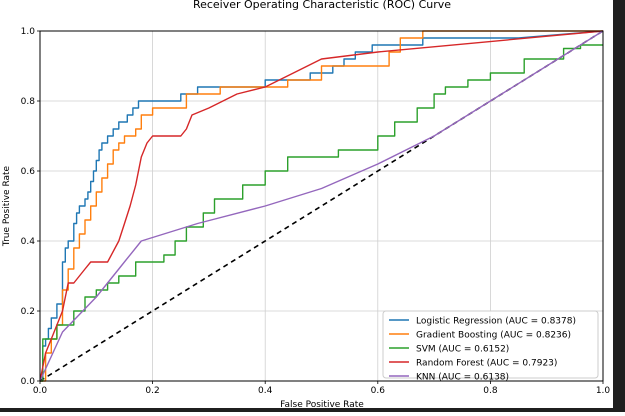 The height and width of the screenshot is (416, 625). Describe the element at coordinates (490, 391) in the screenshot. I see `x-tick-label: 0.8` at that location.